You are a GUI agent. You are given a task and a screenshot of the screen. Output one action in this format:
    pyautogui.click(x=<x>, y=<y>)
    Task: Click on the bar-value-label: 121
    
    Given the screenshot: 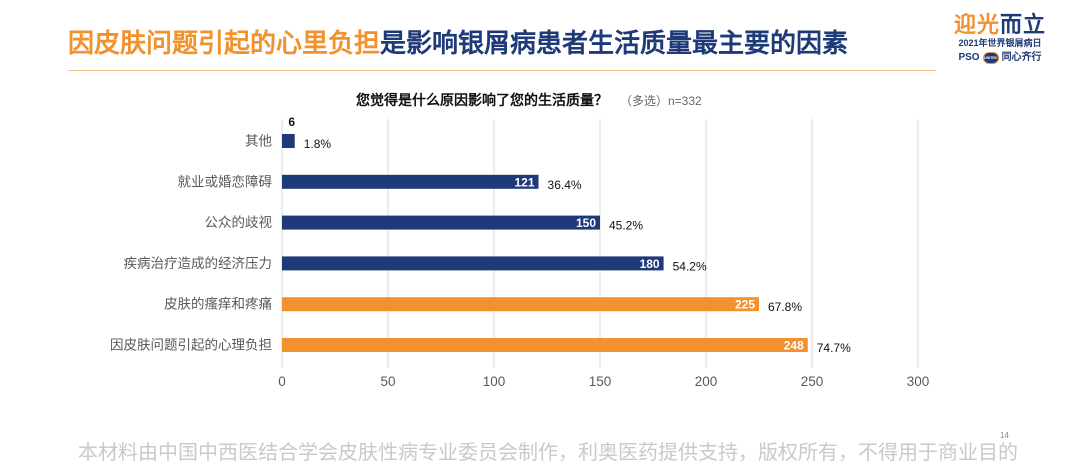 What is the action you would take?
    pyautogui.click(x=524, y=182)
    